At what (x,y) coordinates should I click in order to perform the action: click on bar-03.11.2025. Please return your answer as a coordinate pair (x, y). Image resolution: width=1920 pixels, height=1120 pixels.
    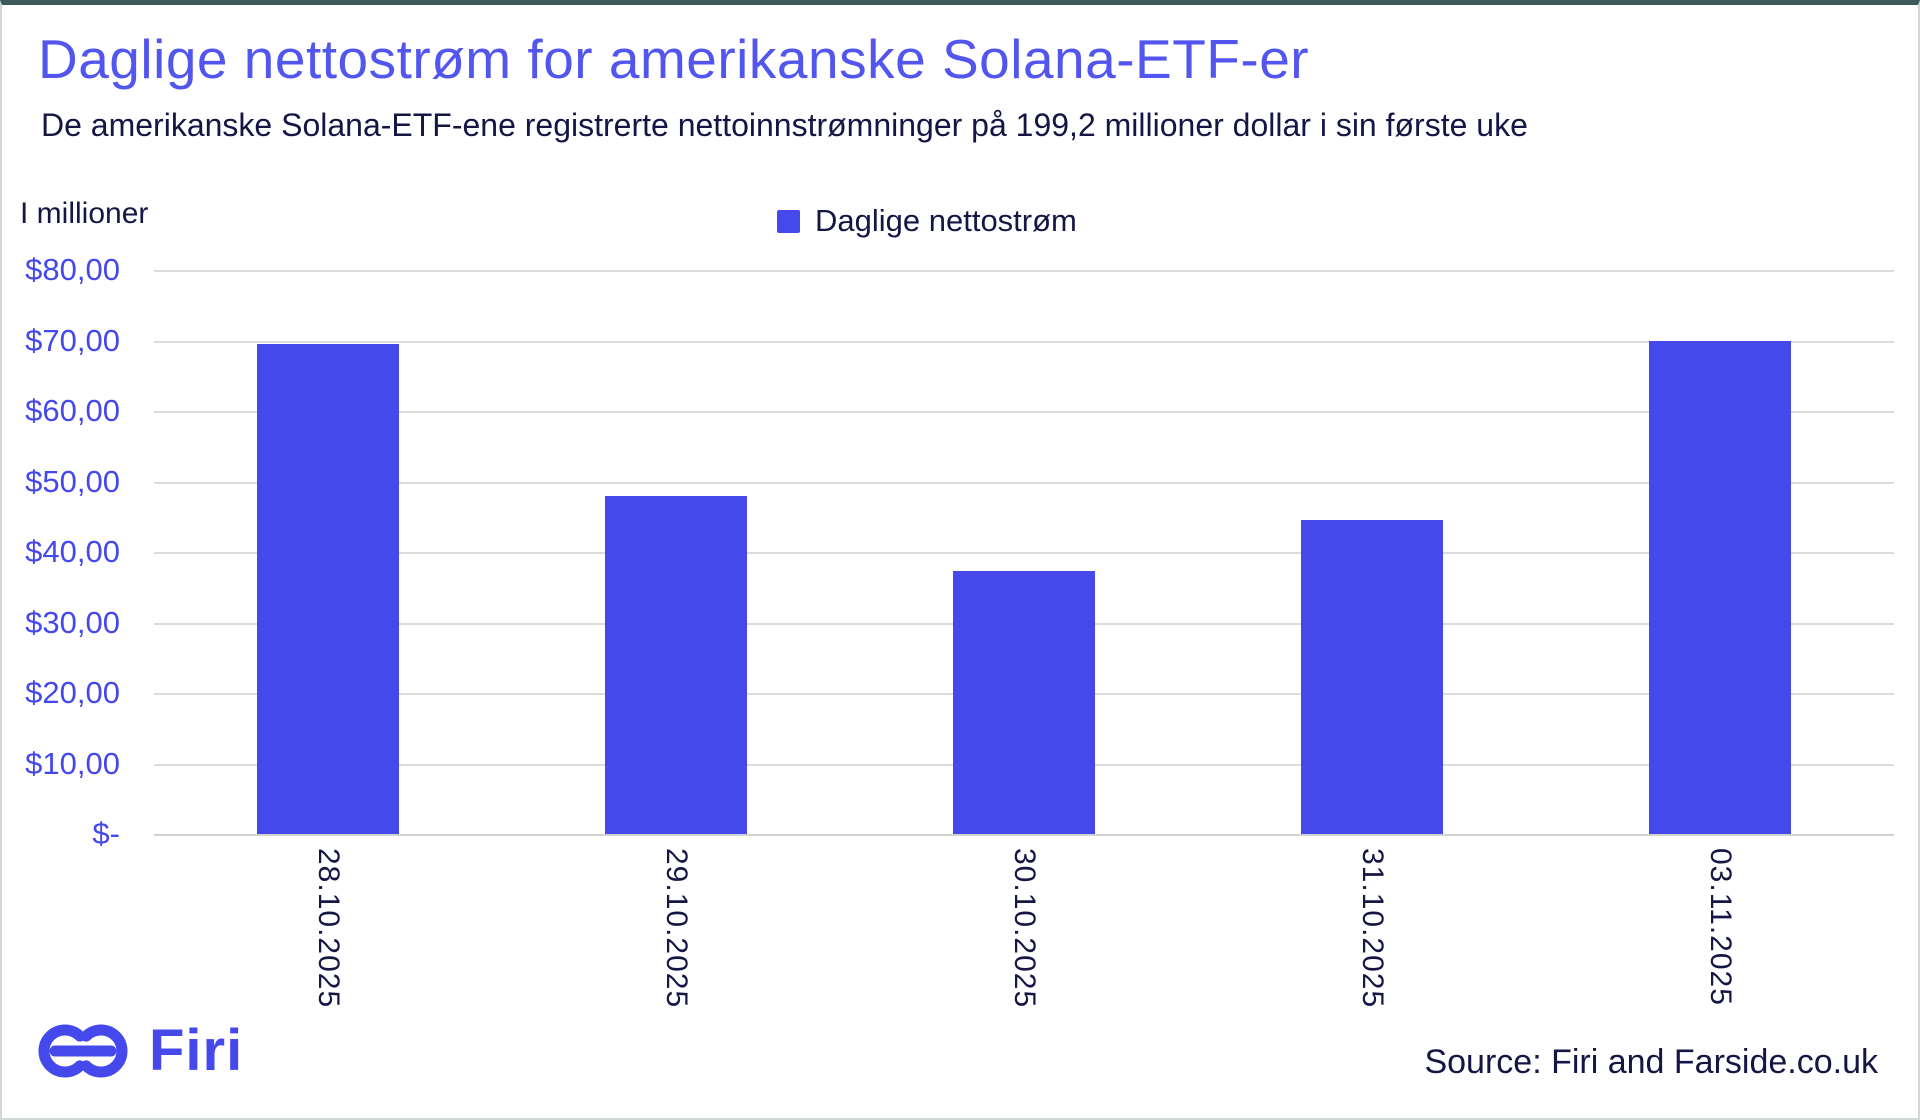
    Looking at the image, I should click on (1720, 587).